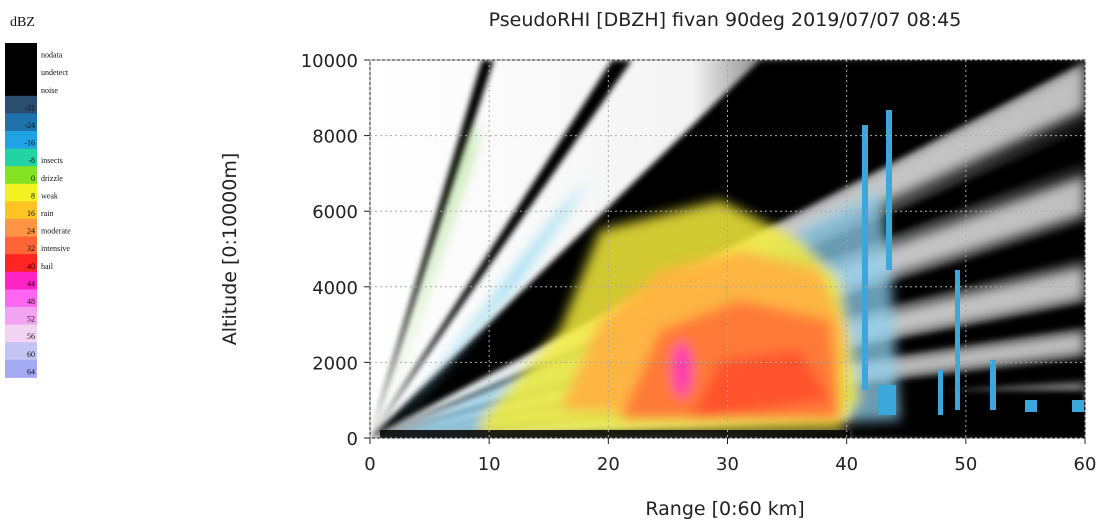 This screenshot has height=521, width=1101. I want to click on x-tick-label: 20, so click(608, 464).